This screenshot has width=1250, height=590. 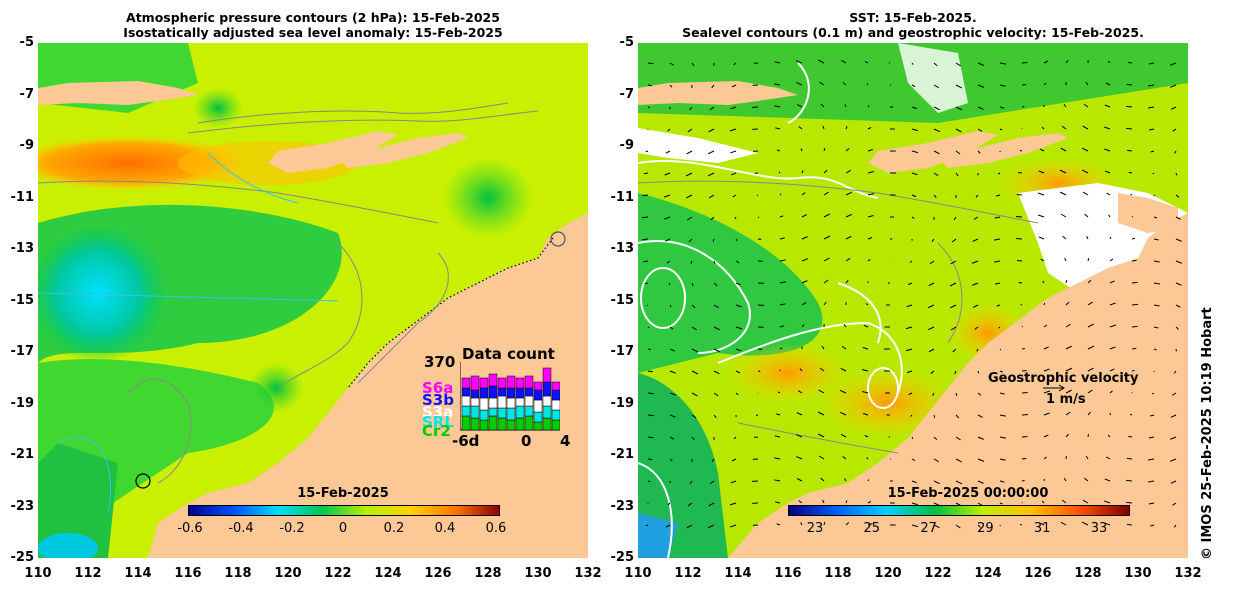 What do you see at coordinates (638, 573) in the screenshot?
I see `x-tick-label: 110` at bounding box center [638, 573].